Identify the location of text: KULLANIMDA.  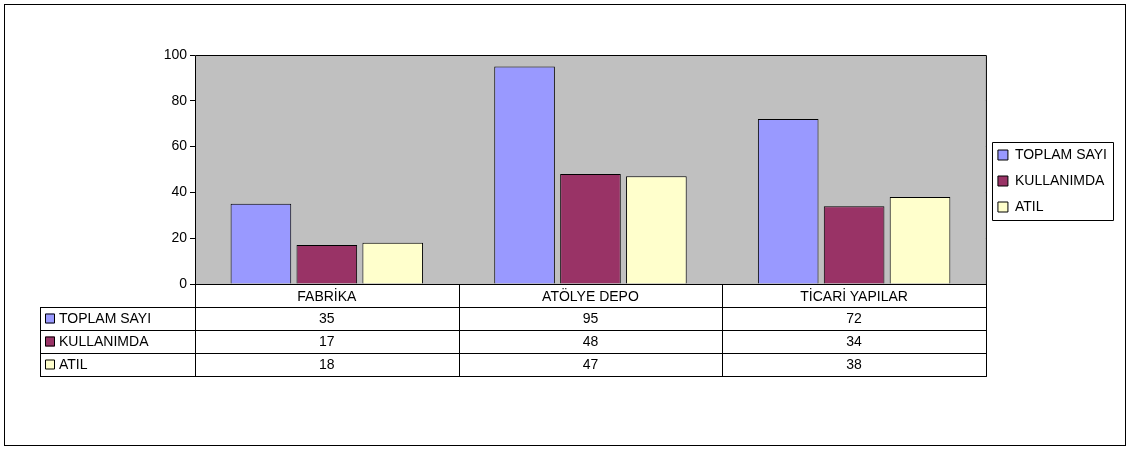
(104, 341).